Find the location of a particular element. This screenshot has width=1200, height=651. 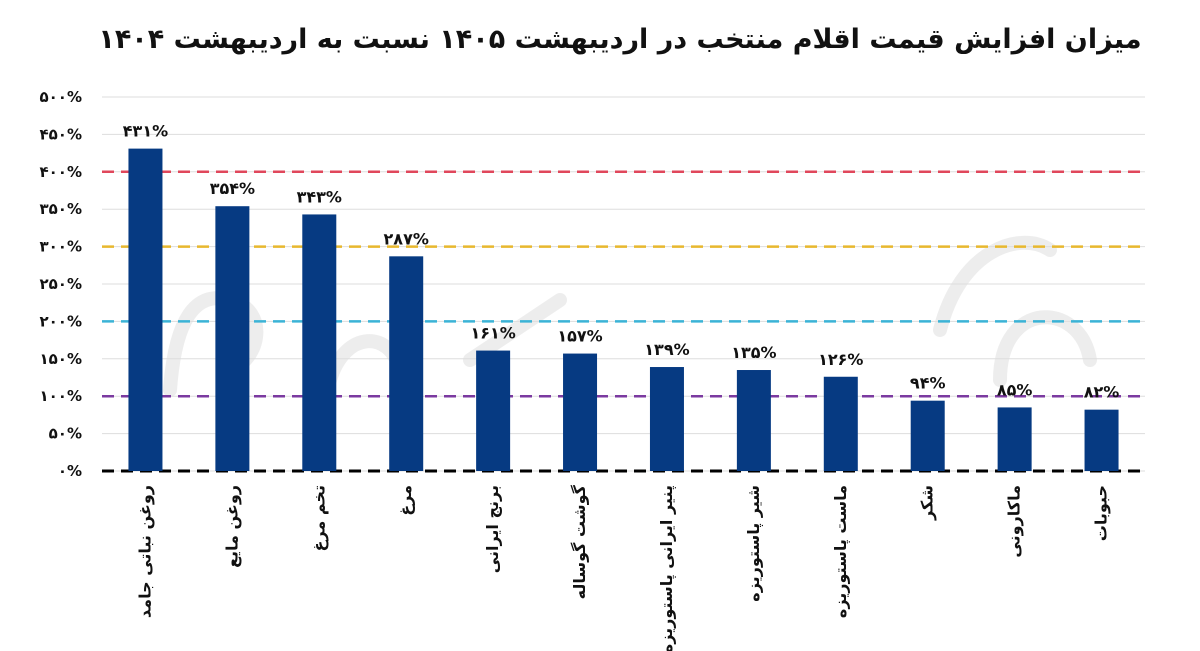

x-tick-label: برنج ایرانی is located at coordinates (492, 529).